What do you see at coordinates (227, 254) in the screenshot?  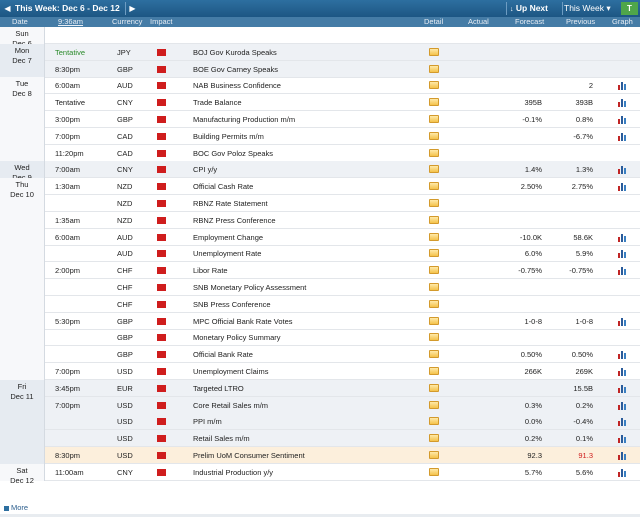 I see `event-title: Unemployment Rate` at bounding box center [227, 254].